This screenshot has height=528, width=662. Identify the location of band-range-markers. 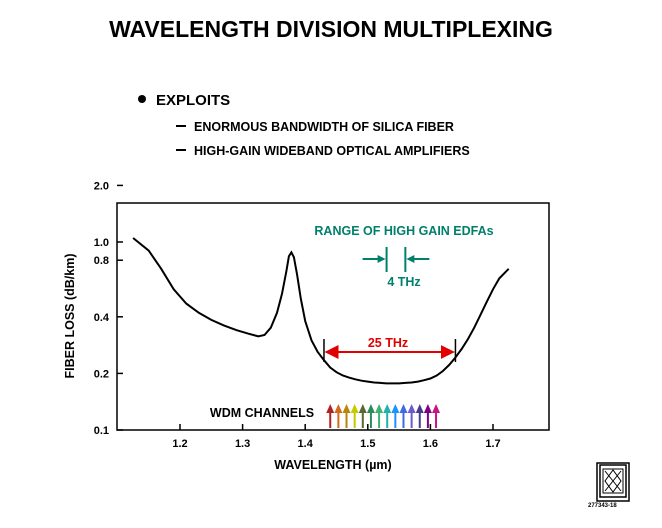
(390, 350).